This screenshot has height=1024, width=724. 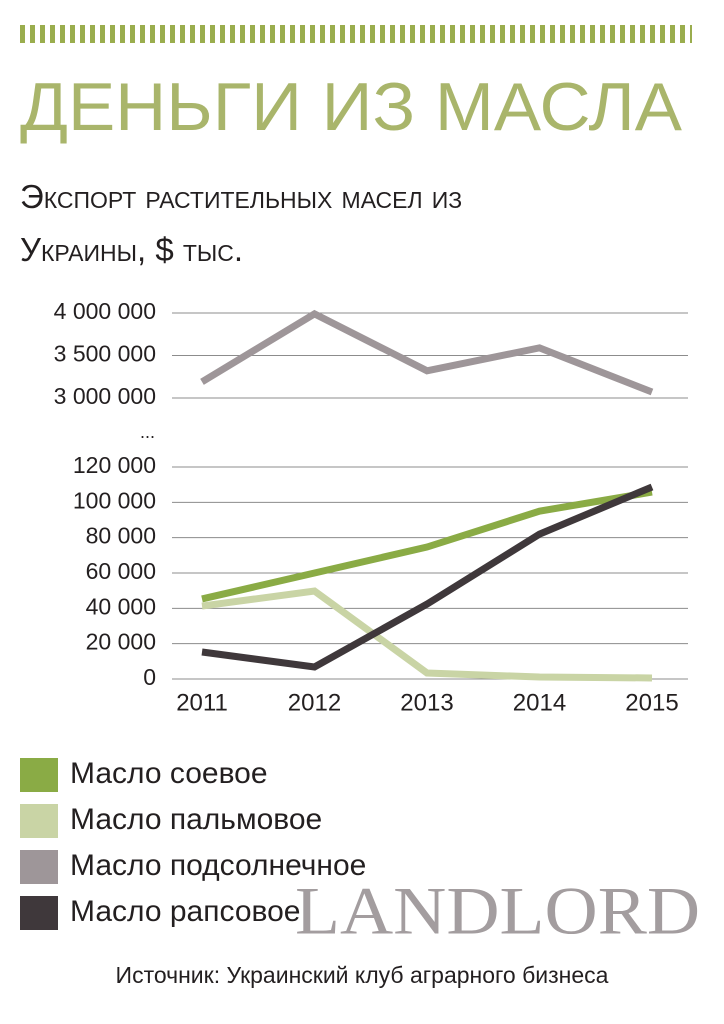 I want to click on y-tick-label: 0, so click(x=149, y=677).